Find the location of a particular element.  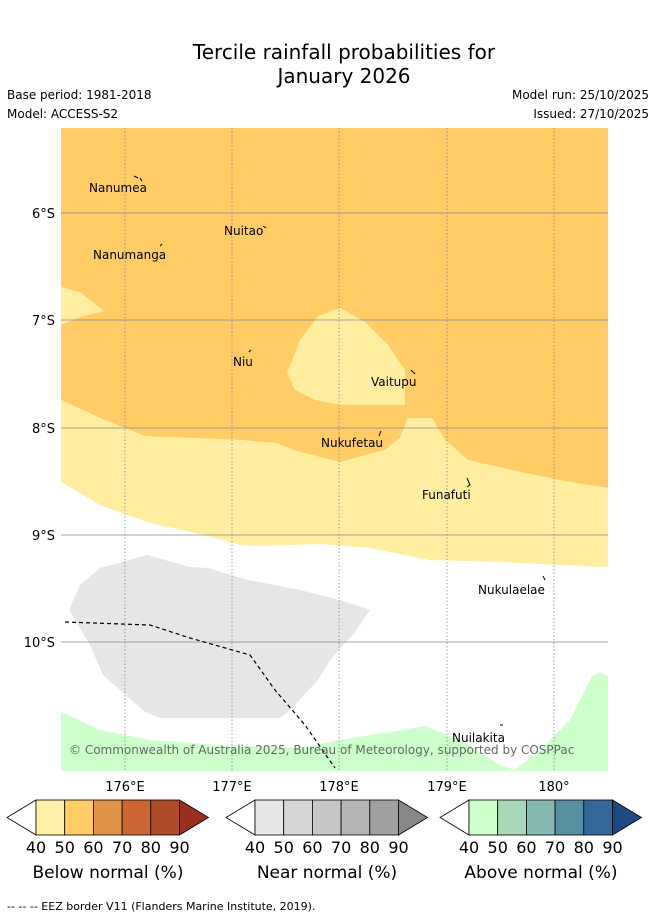

above-normal-colorbar-tick: 50 is located at coordinates (498, 847).